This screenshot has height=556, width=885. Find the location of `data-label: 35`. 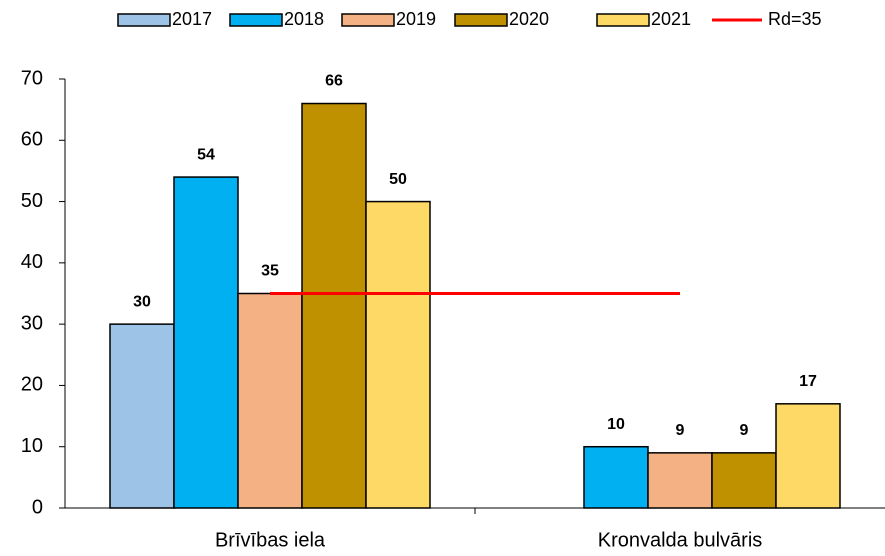

data-label: 35 is located at coordinates (270, 271).